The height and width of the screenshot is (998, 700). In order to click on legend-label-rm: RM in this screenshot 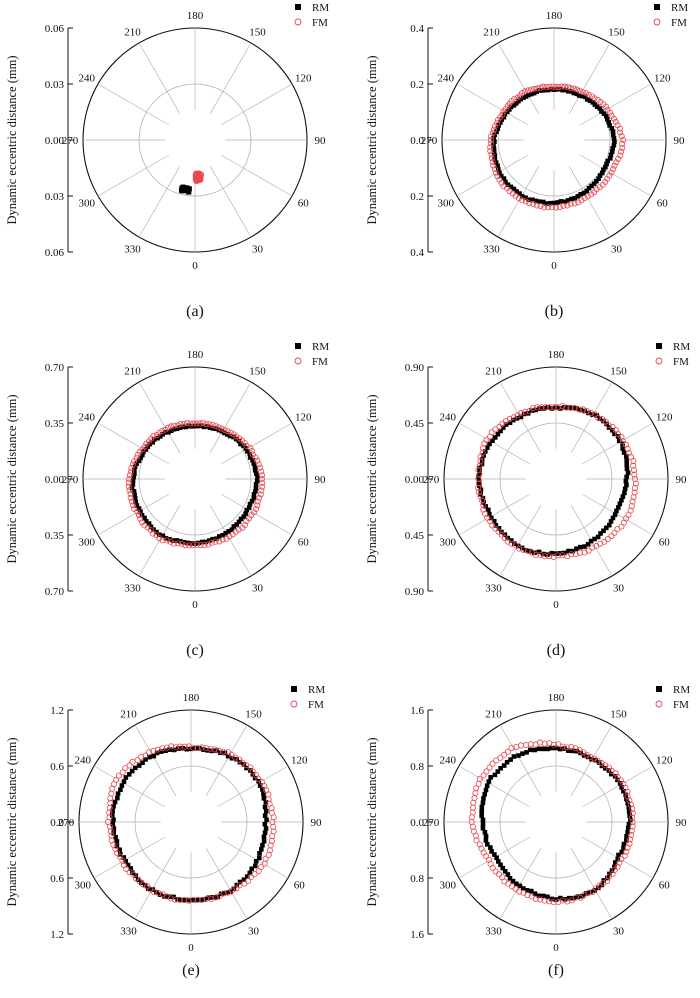, I will do `click(316, 690)`.